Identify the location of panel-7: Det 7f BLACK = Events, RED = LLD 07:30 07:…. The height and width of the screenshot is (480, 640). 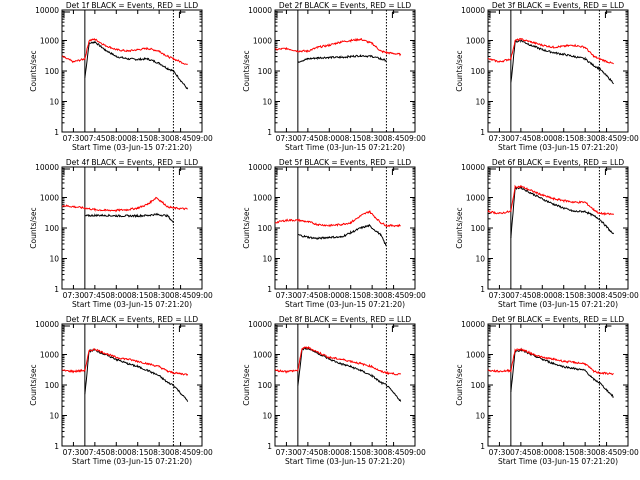
(121, 390).